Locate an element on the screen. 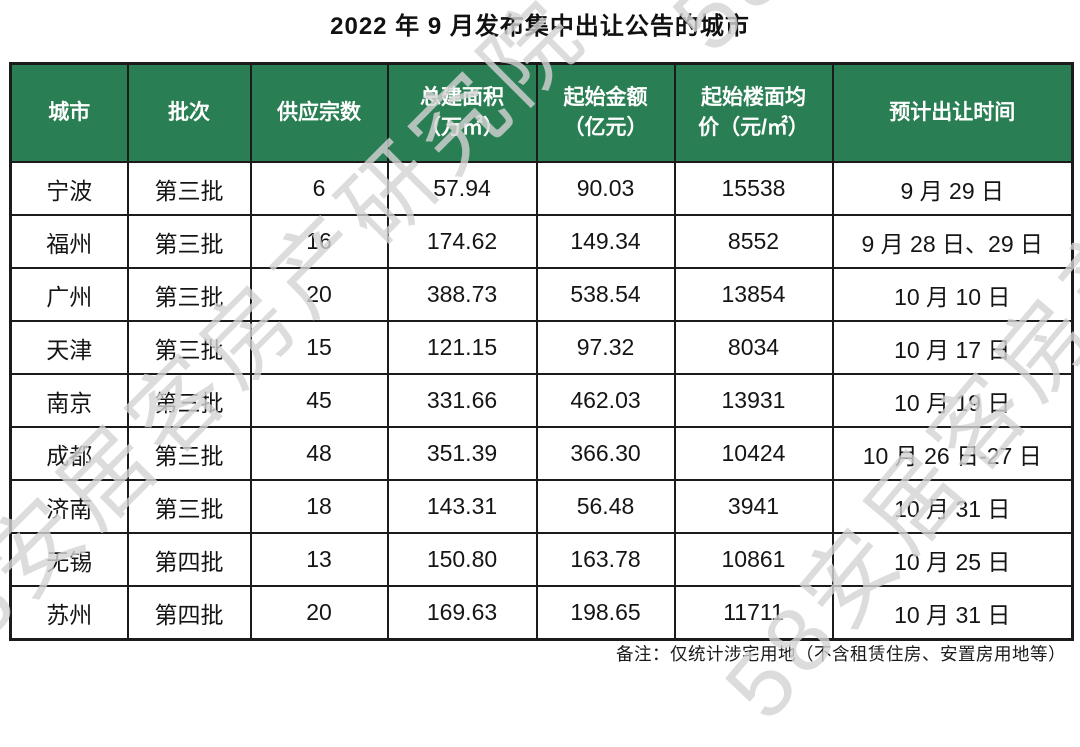 The image size is (1080, 747). cell-floor-price: 8552 is located at coordinates (753, 241).